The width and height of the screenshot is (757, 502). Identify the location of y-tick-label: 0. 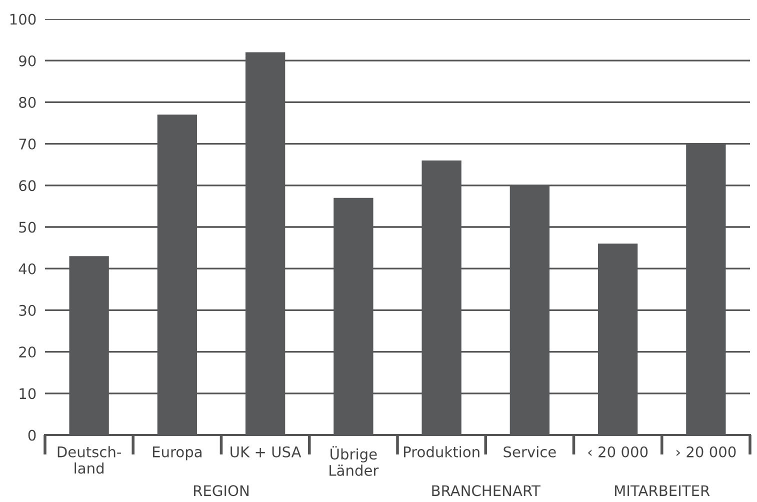
(32, 435).